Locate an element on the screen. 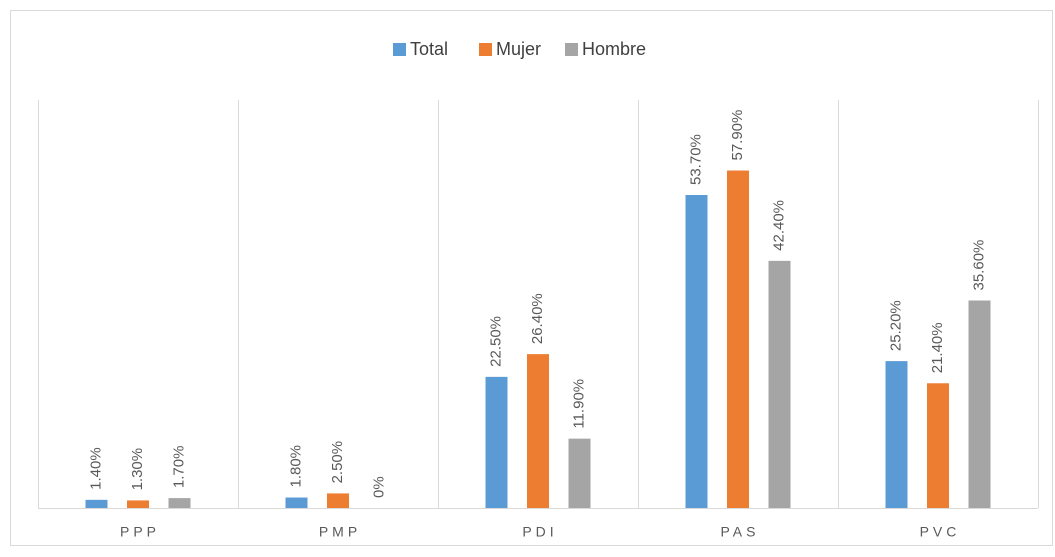  x-tick-label: PMP is located at coordinates (340, 532).